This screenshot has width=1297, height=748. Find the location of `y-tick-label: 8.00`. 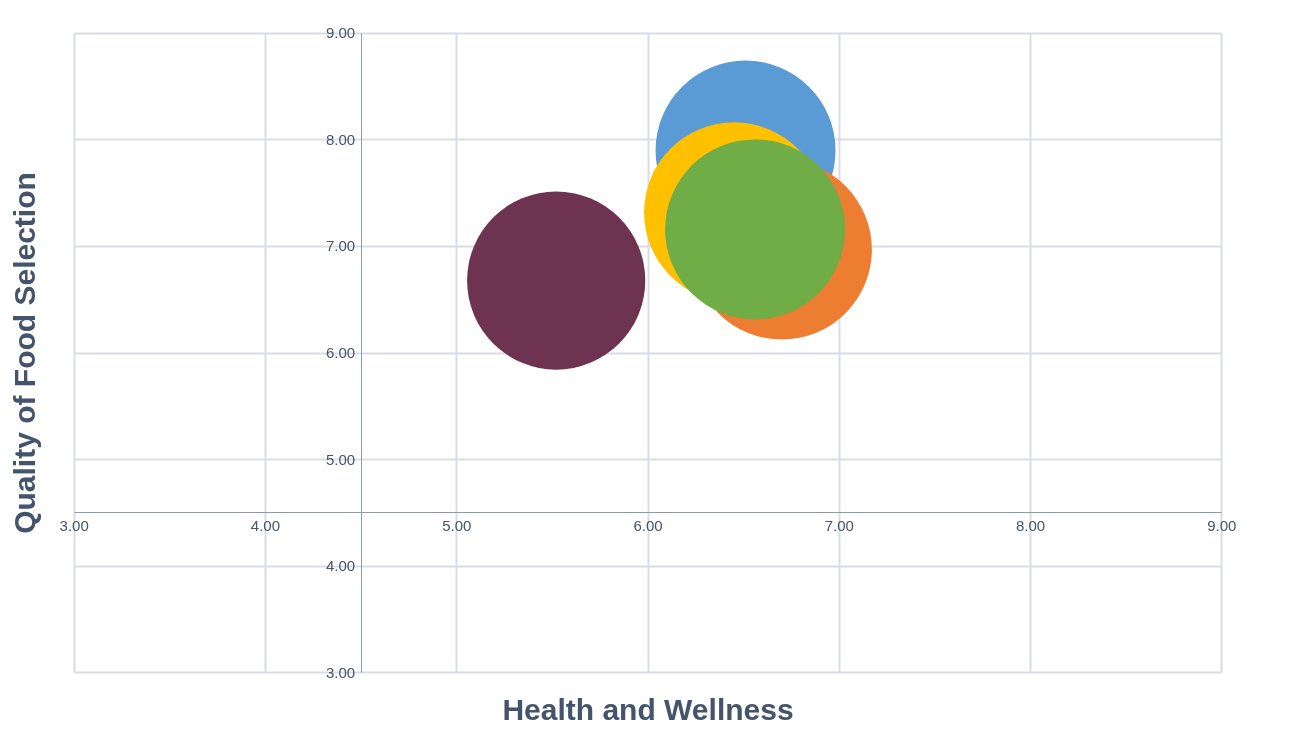

y-tick-label: 8.00 is located at coordinates (340, 139).